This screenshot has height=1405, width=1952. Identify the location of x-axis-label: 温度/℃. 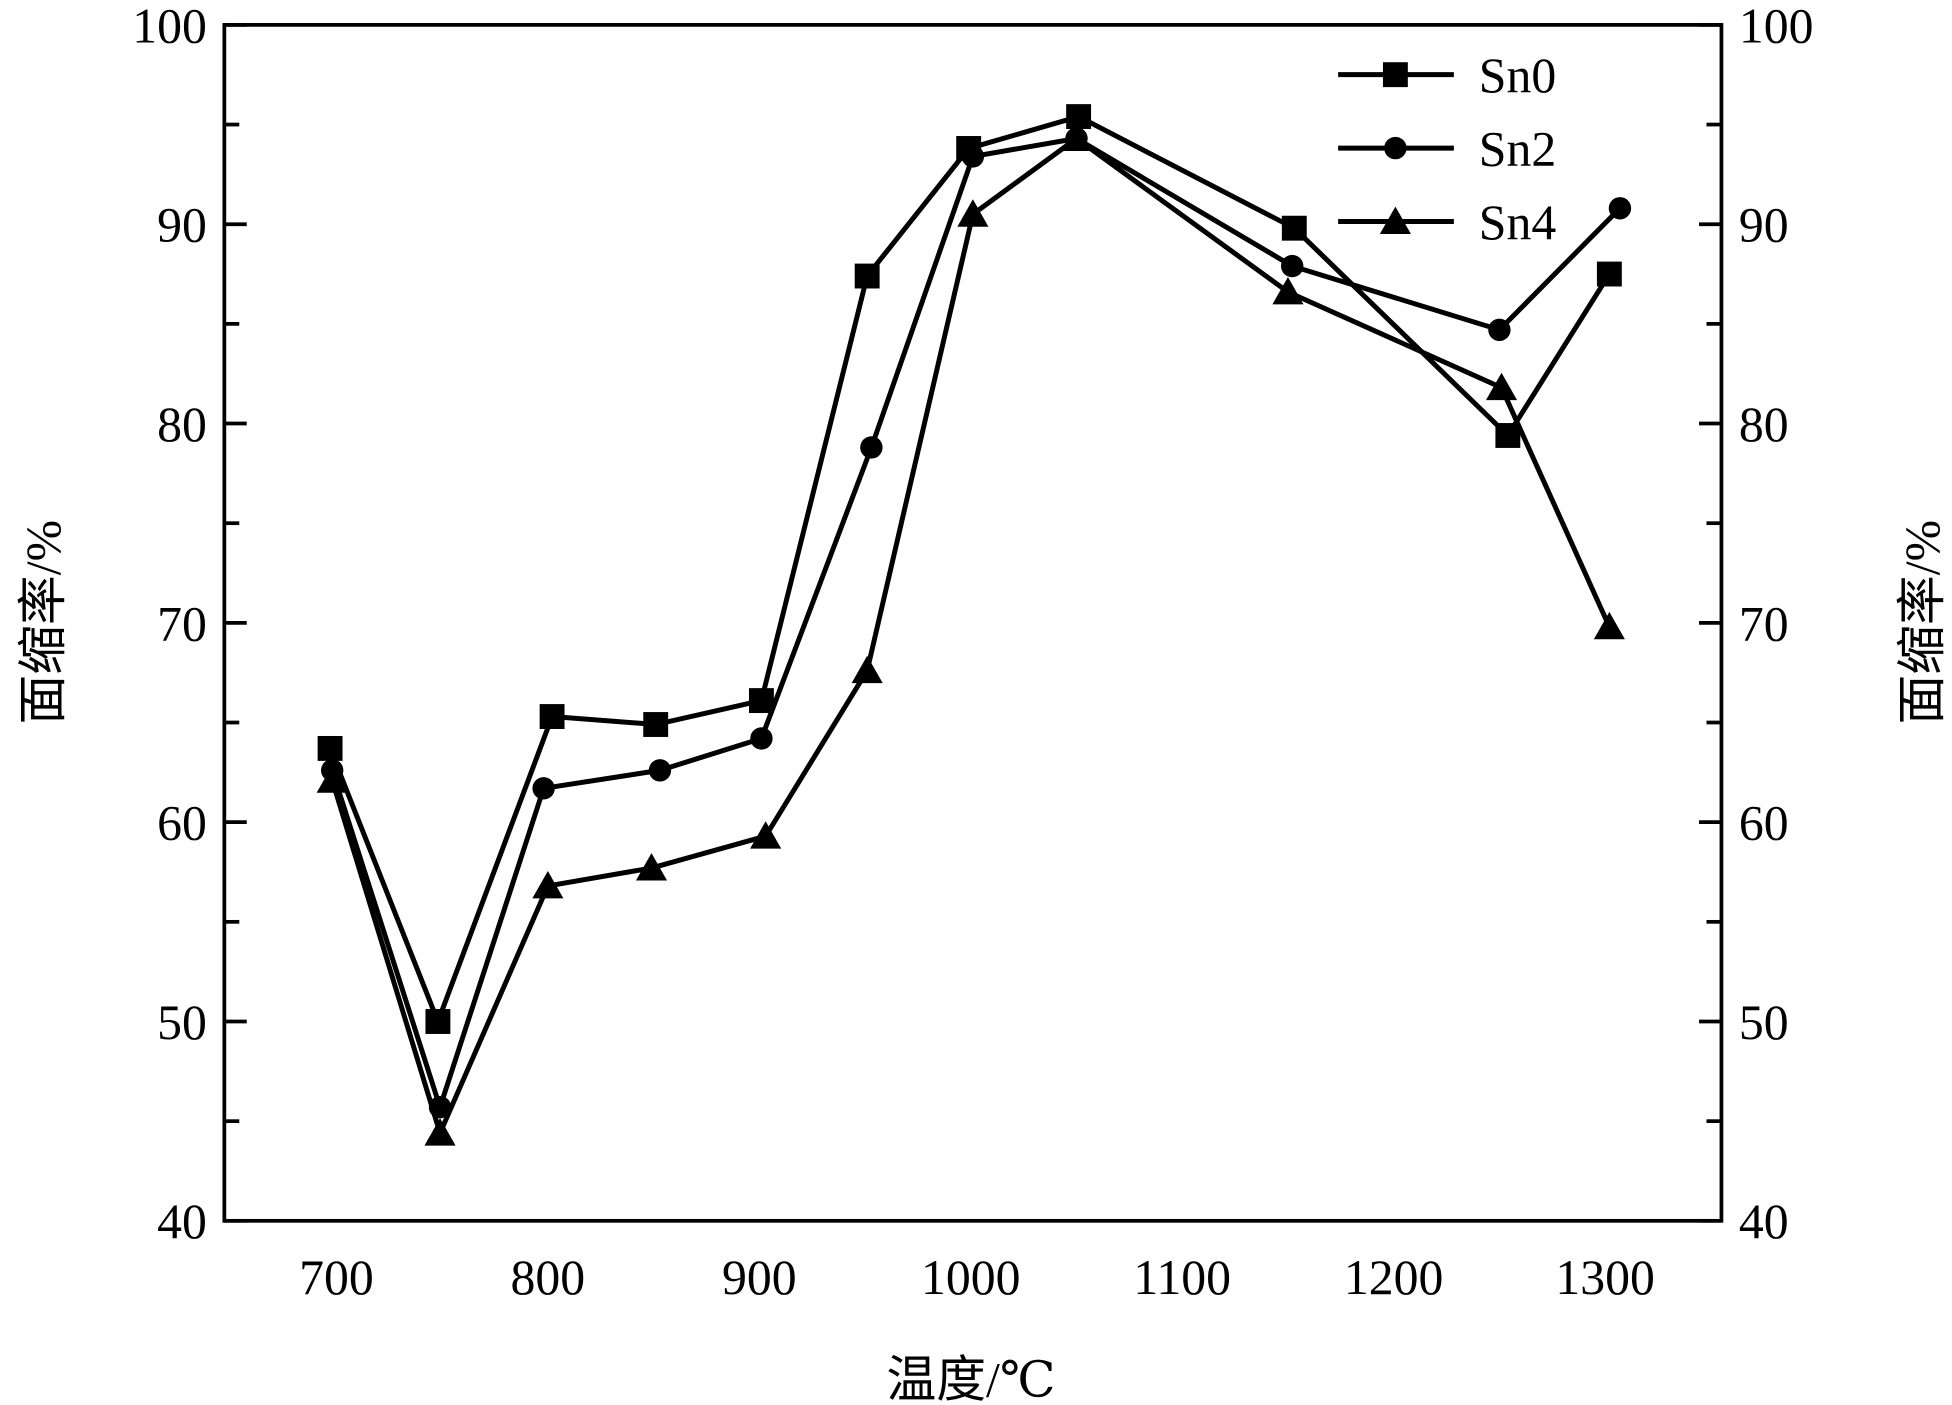
(971, 1378).